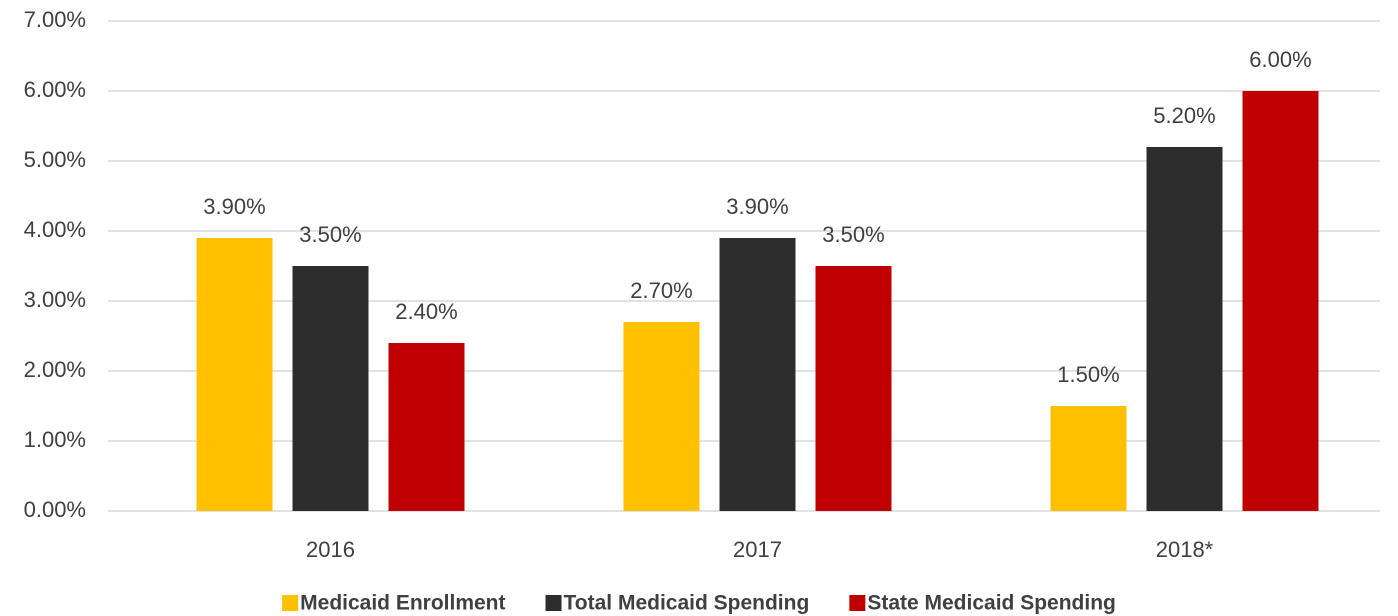 The width and height of the screenshot is (1398, 616). What do you see at coordinates (991, 603) in the screenshot?
I see `legend-label: State Medicaid Spending` at bounding box center [991, 603].